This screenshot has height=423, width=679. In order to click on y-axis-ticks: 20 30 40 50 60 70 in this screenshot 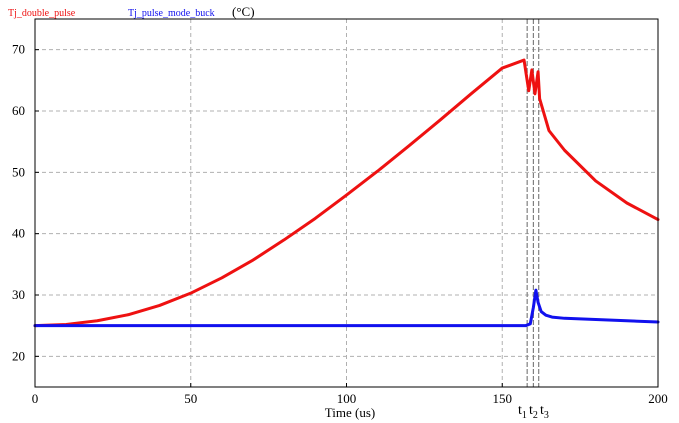, I will do `click(25, 202)`.